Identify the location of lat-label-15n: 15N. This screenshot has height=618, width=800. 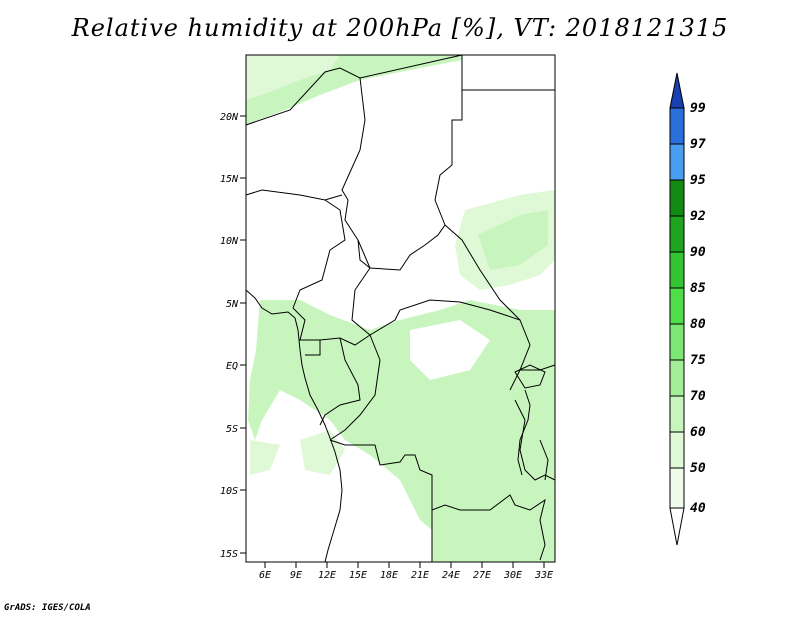
(229, 179).